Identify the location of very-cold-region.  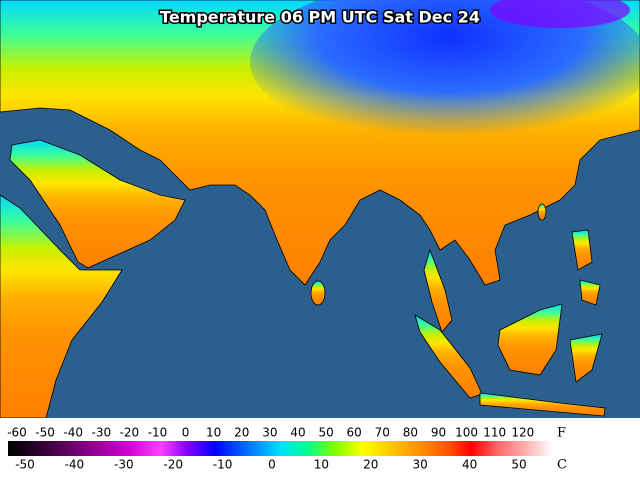
(560, 14).